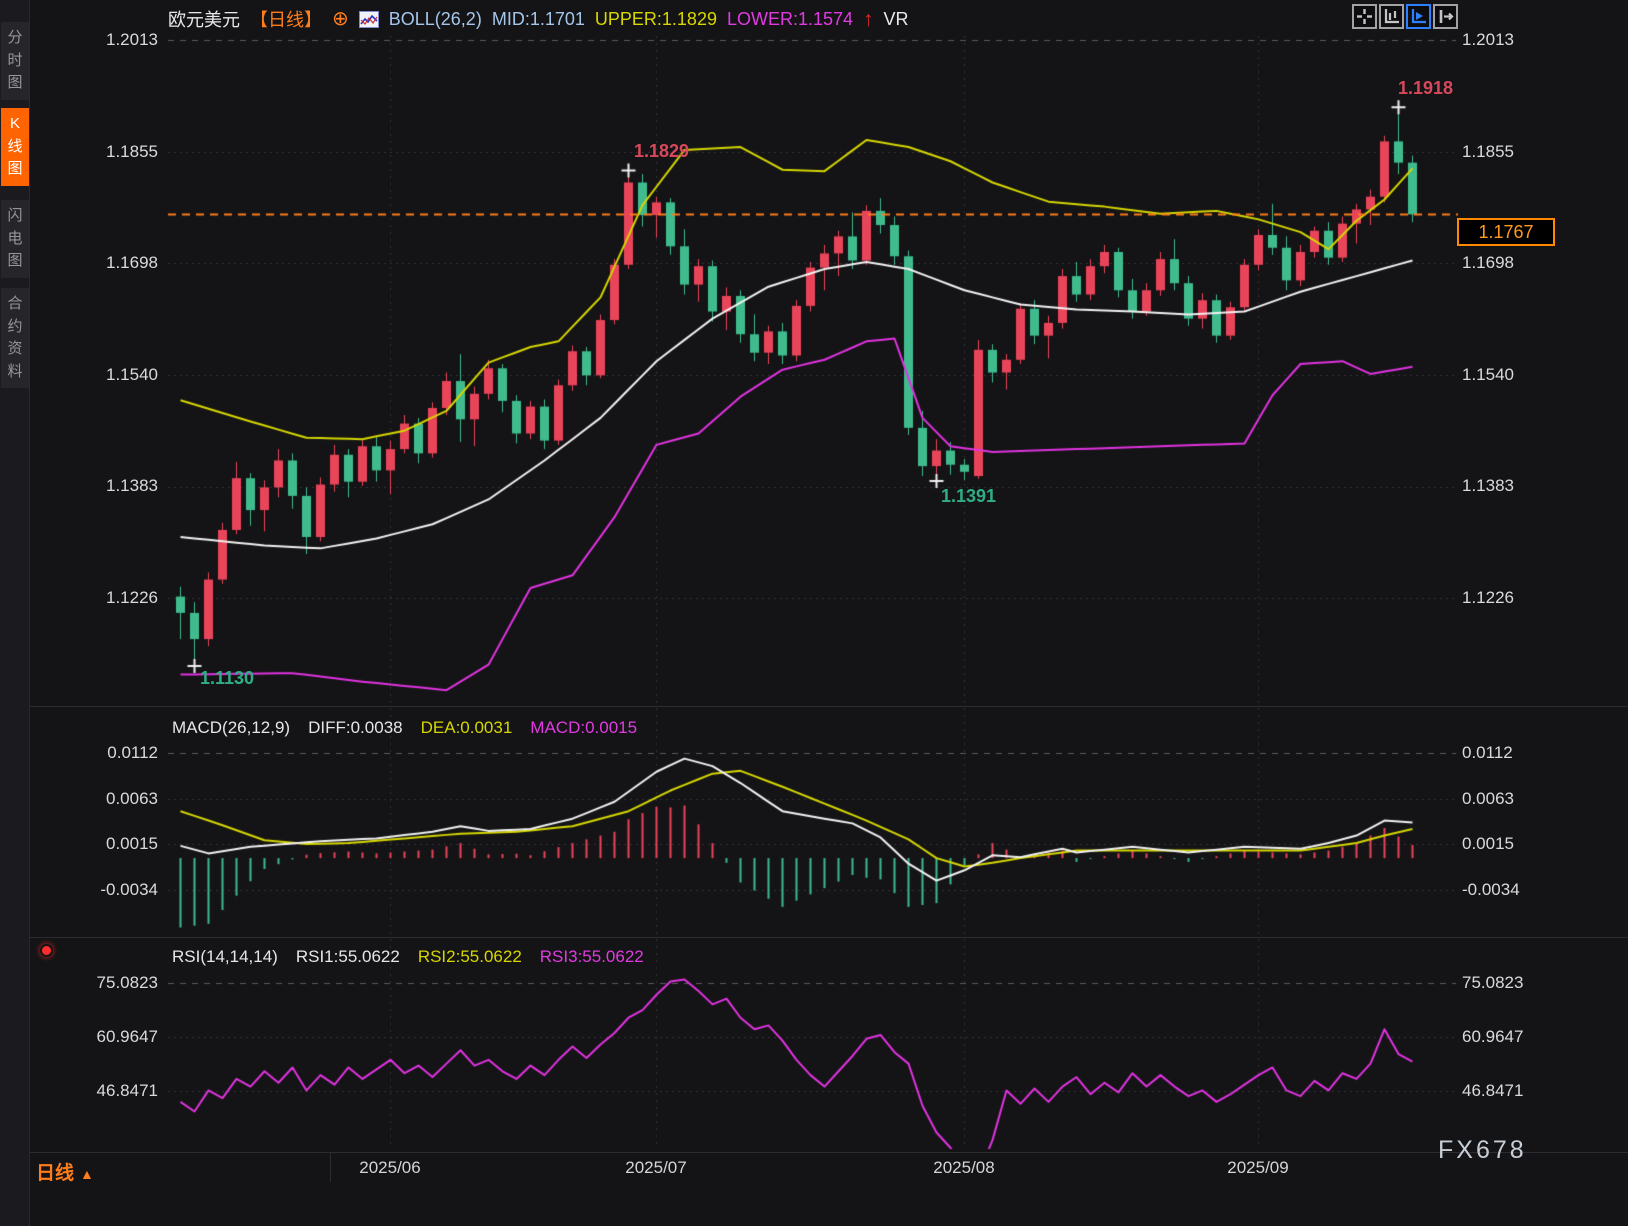  What do you see at coordinates (790, 18) in the screenshot?
I see `boll-lower-value: LOWER:1.1574` at bounding box center [790, 18].